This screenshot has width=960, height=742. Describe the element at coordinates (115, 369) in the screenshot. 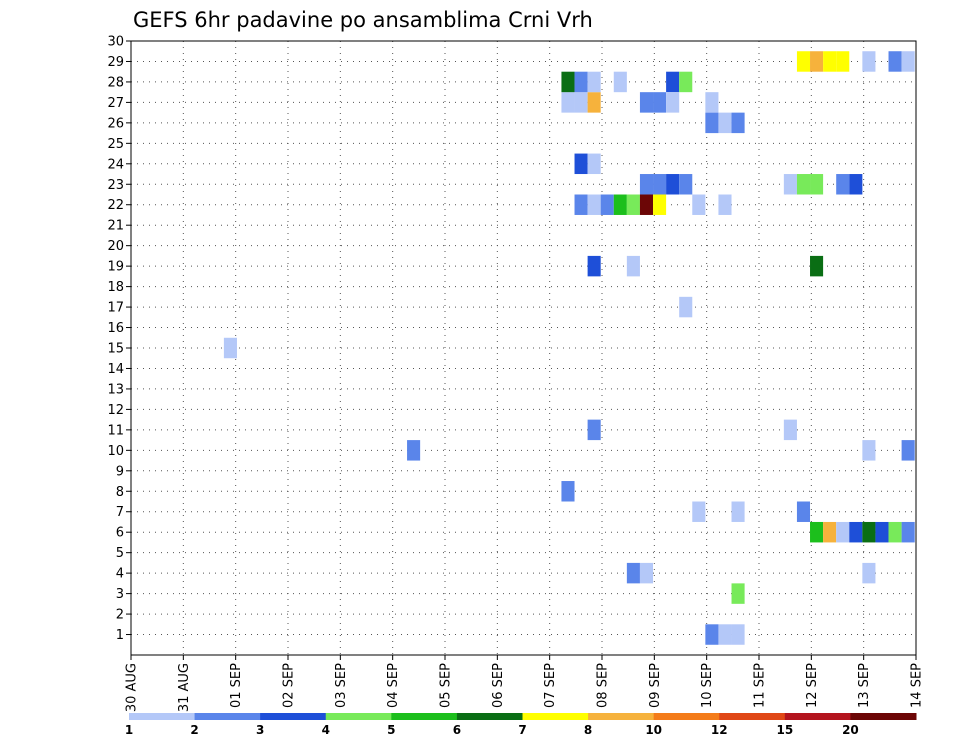

I see `y-tick-label: 14` at that location.